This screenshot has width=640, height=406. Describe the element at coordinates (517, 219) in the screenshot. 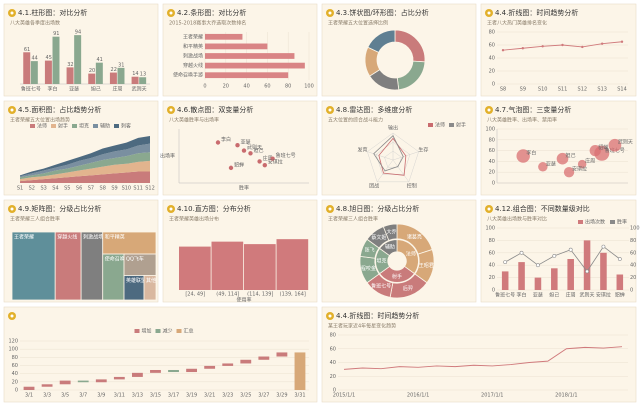

I see `panel-subtitle: 八大英雄出场数与胜率对比` at that location.